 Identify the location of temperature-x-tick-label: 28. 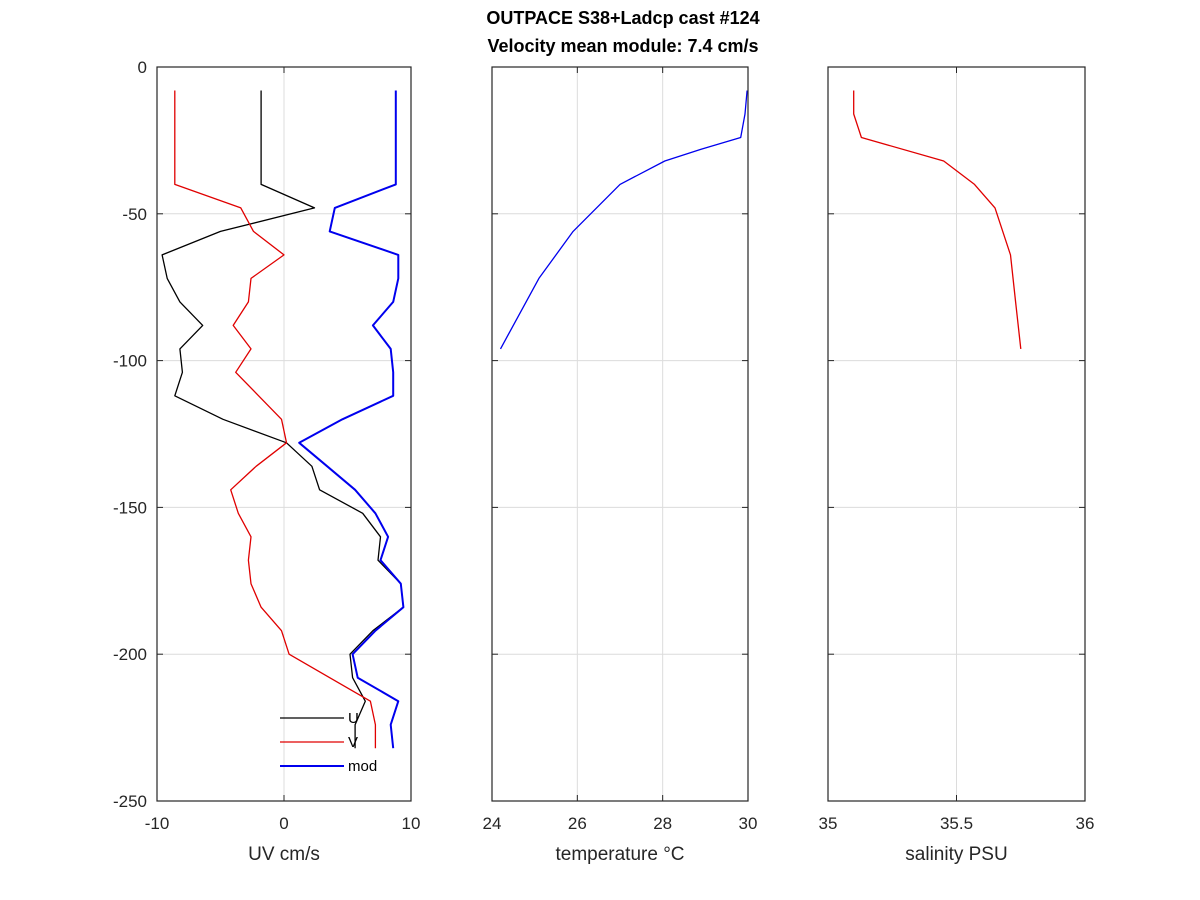
(662, 823).